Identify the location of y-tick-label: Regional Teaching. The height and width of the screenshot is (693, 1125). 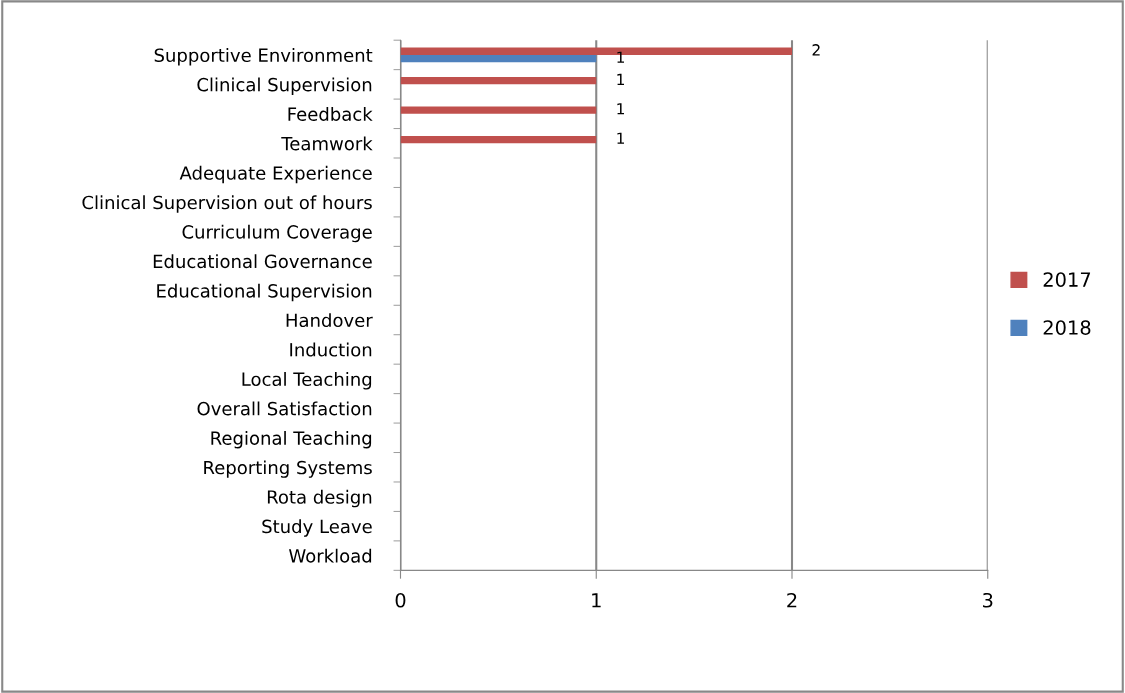
(291, 439).